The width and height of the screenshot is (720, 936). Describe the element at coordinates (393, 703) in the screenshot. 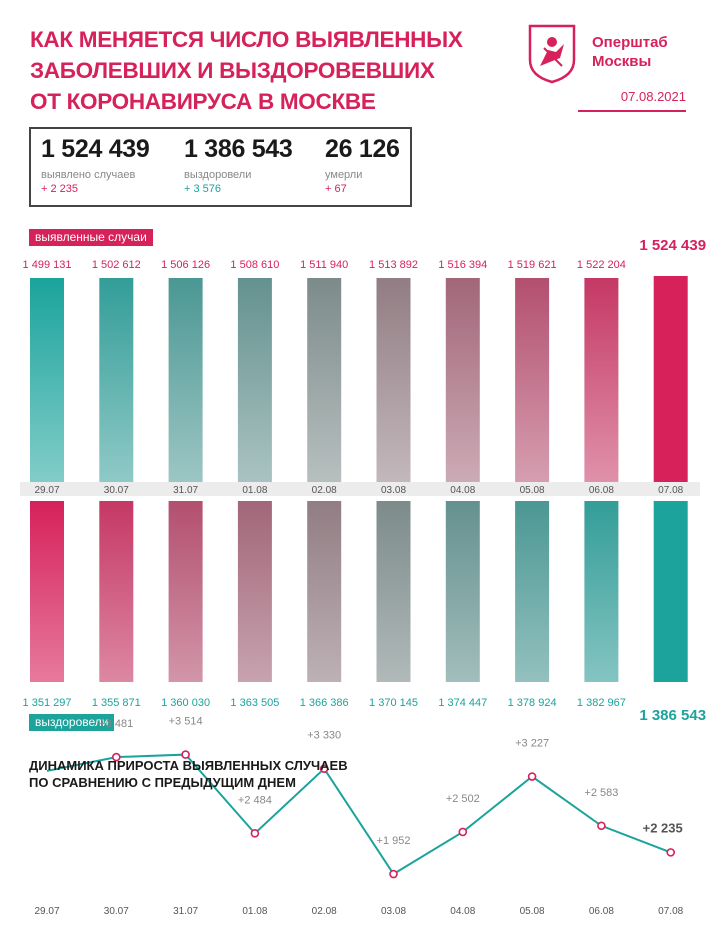

I see `recovered-value-label: 1 370 145` at that location.